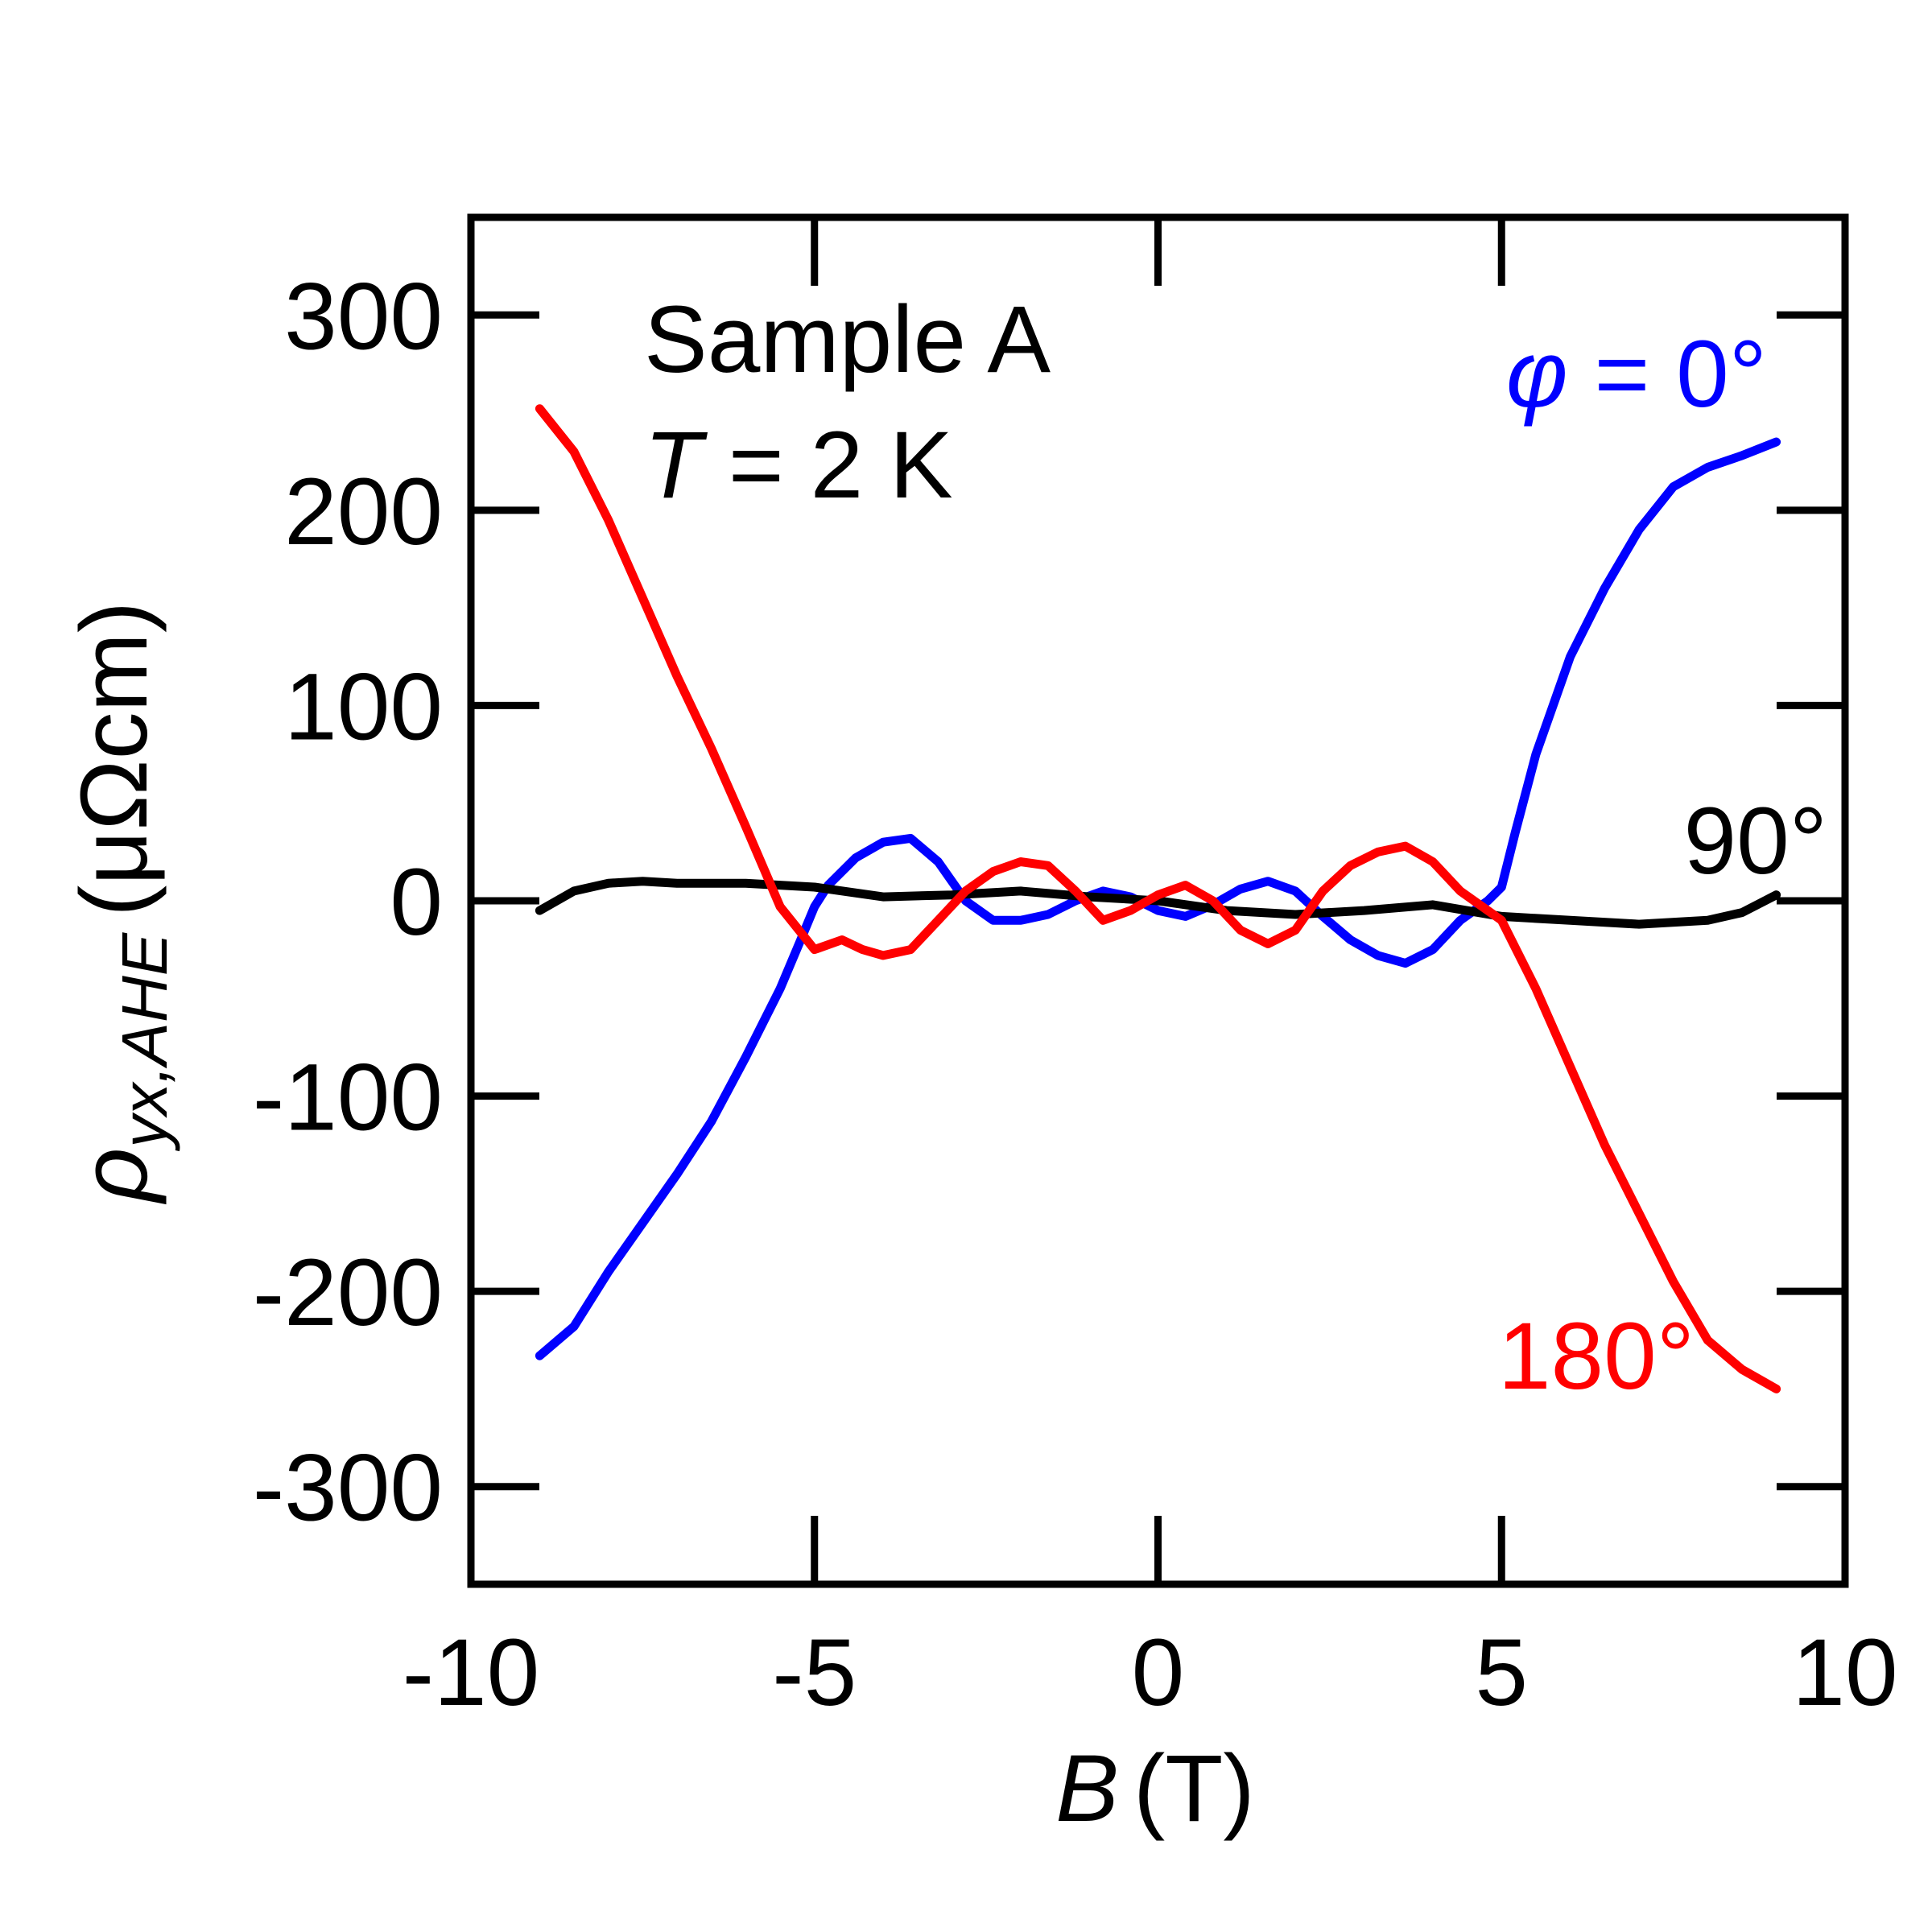 The width and height of the screenshot is (1932, 1932). I want to click on label-90: 90°, so click(1755, 841).